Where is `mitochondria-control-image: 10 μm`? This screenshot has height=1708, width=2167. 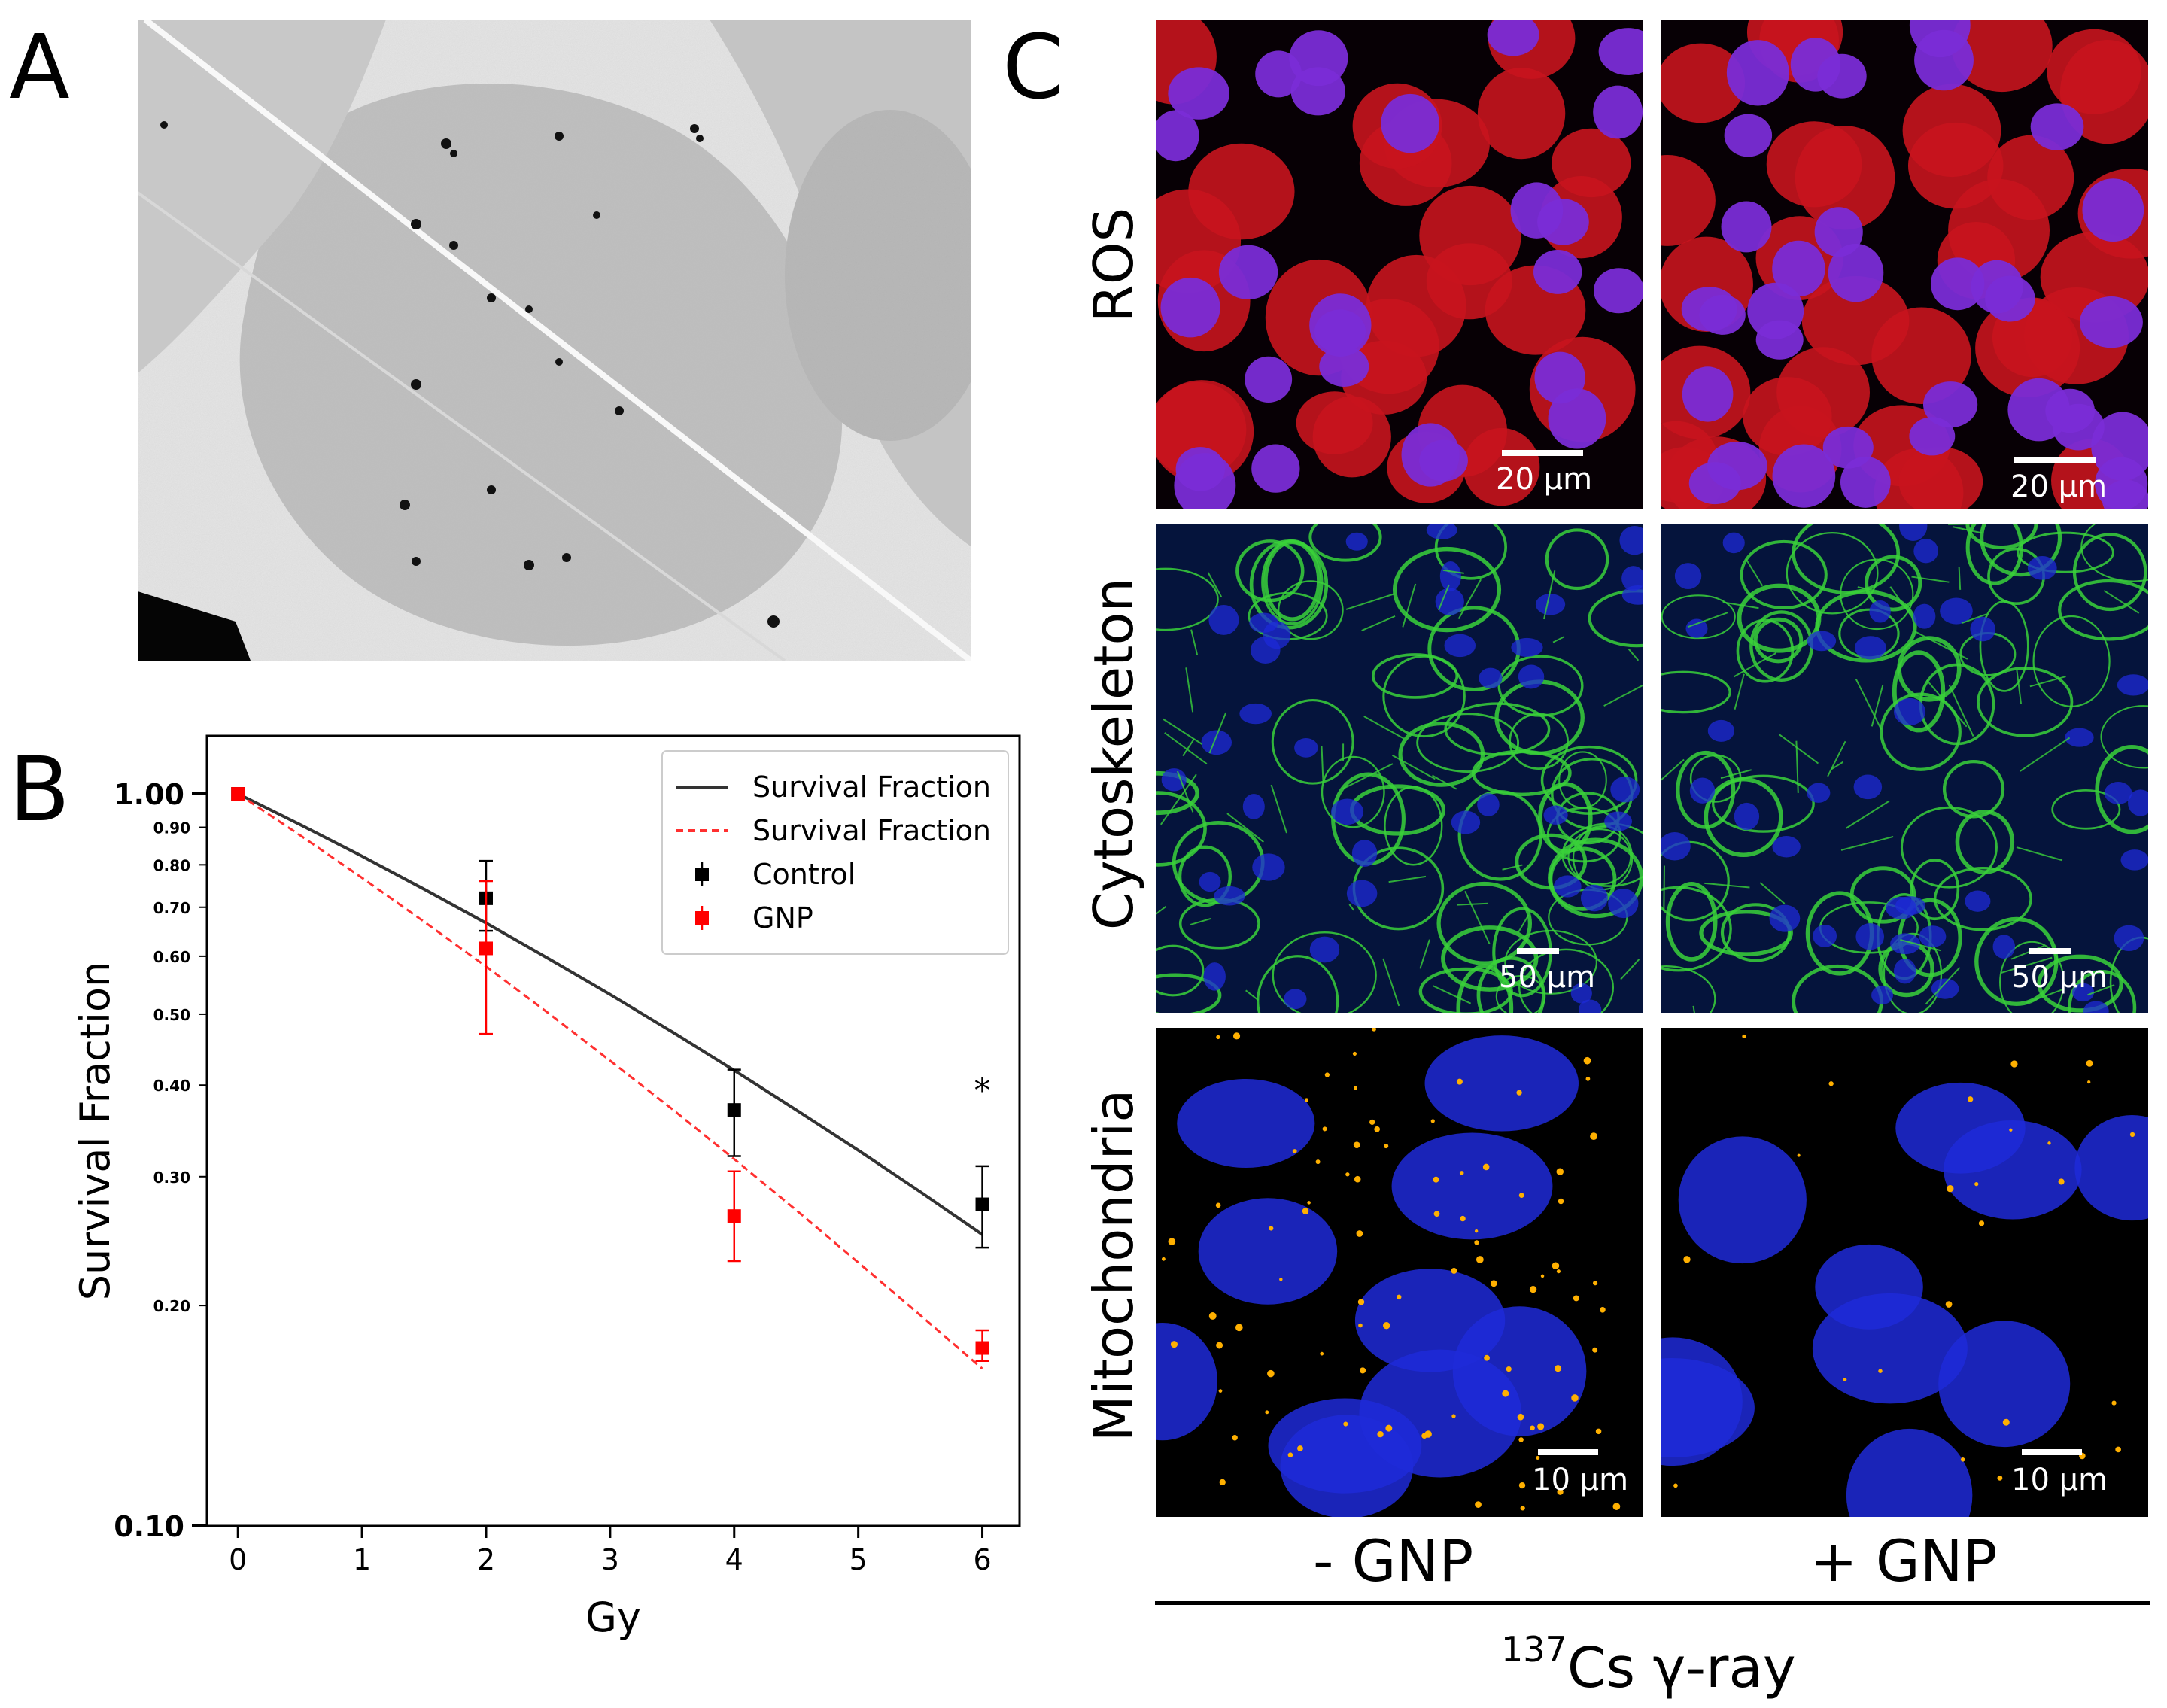
mitochondria-control-image: 10 μm is located at coordinates (1399, 1272).